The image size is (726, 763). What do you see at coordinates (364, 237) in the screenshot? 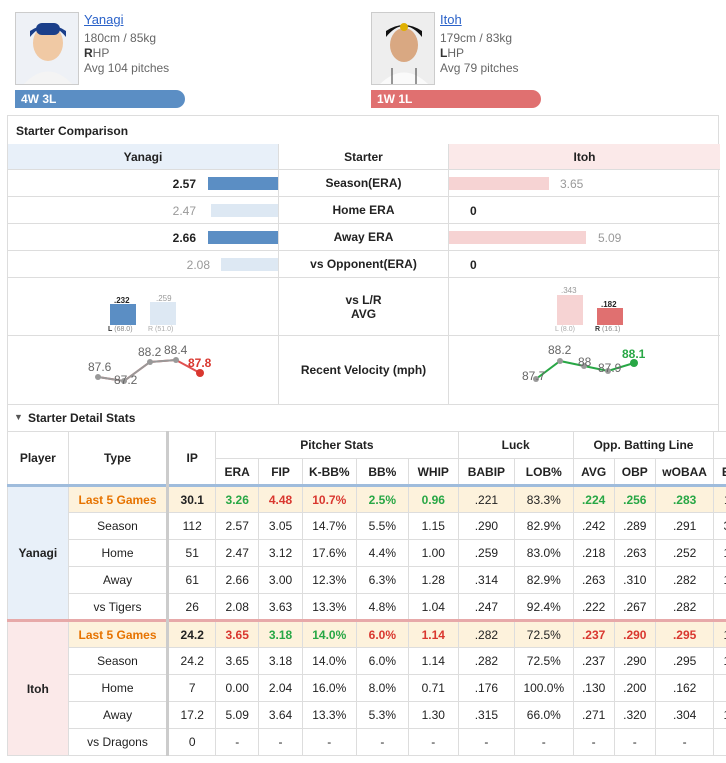
I see `comparison-row: 2.66 Away ERA 5.09` at bounding box center [364, 237].